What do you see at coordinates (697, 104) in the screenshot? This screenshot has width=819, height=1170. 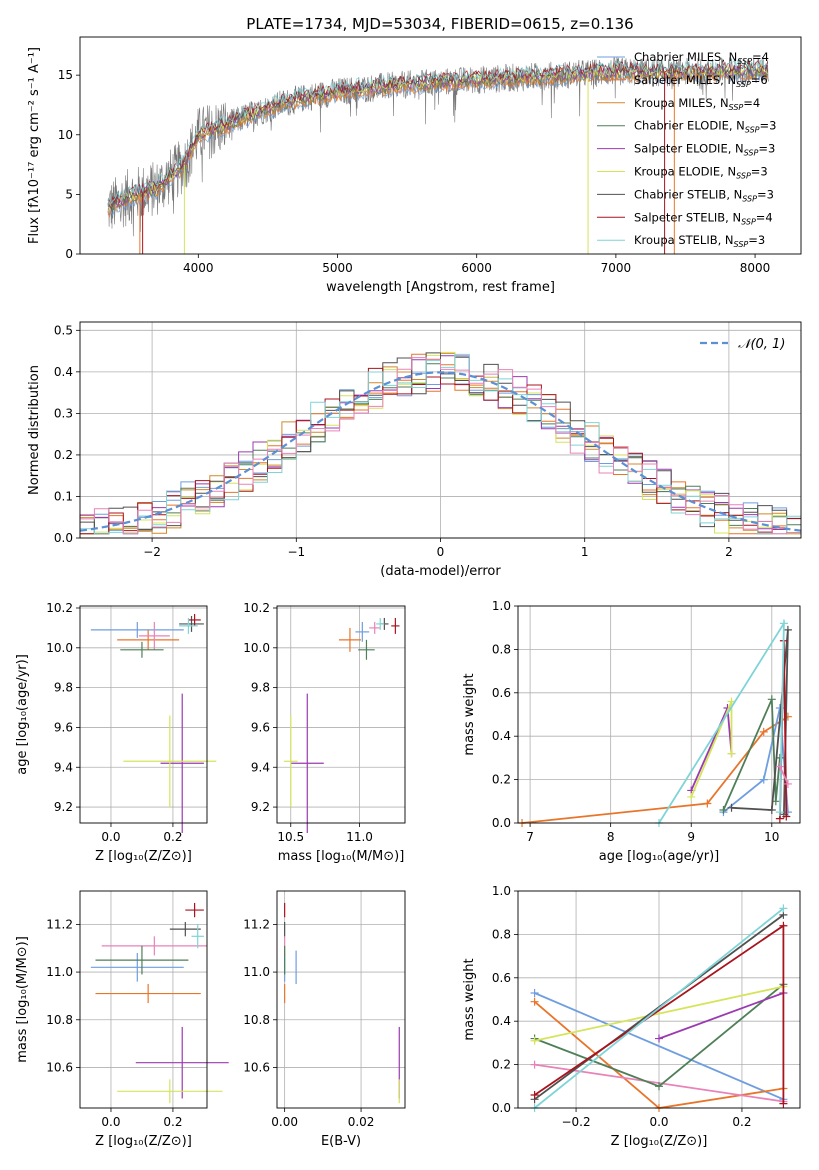 I see `legend-label: Kroupa MILES, NSSP=4` at bounding box center [697, 104].